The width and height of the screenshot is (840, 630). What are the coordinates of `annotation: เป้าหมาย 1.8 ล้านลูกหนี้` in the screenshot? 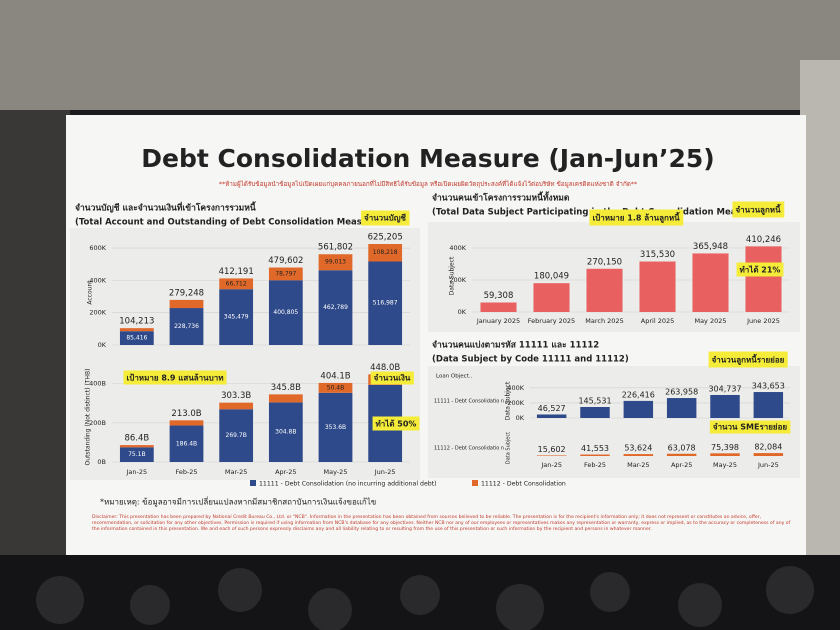 It's located at (636, 218).